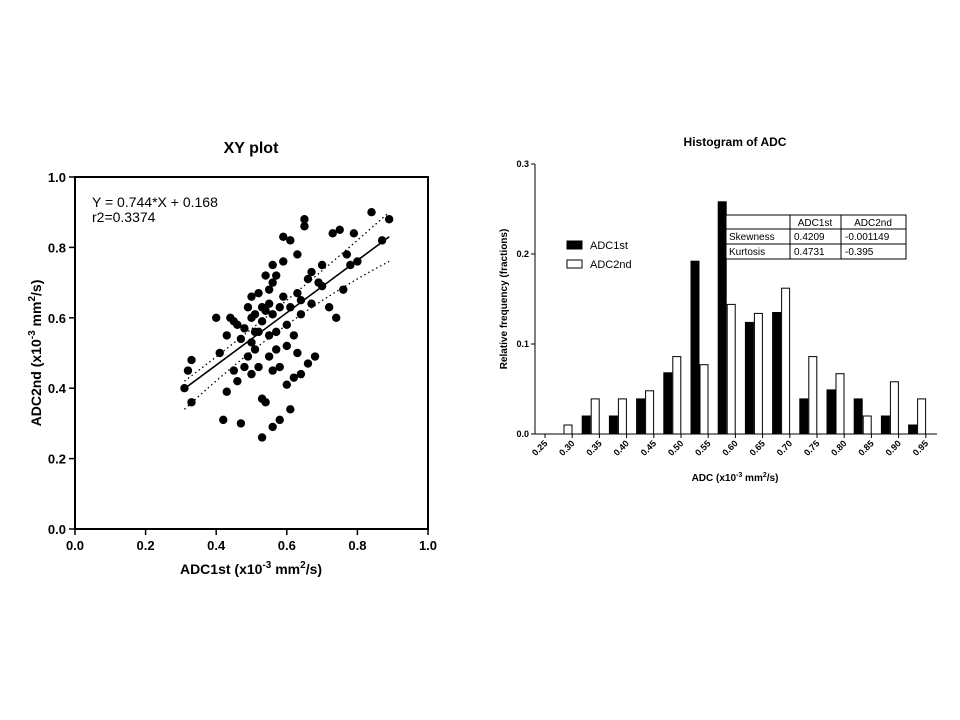 The width and height of the screenshot is (960, 720). Describe the element at coordinates (893, 447) in the screenshot. I see `histogram-x-tick-label: 0.90` at that location.